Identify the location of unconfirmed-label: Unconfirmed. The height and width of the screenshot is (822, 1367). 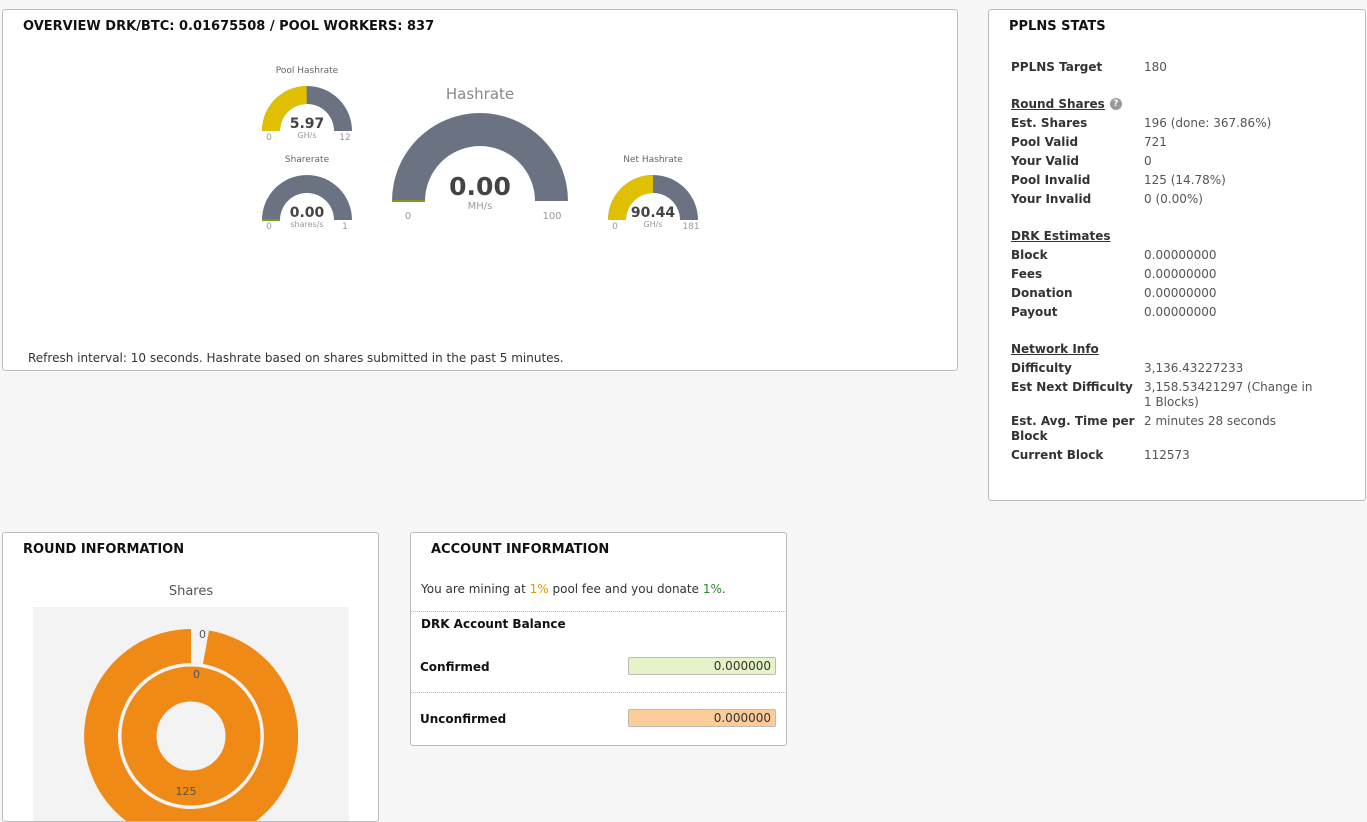
(463, 719).